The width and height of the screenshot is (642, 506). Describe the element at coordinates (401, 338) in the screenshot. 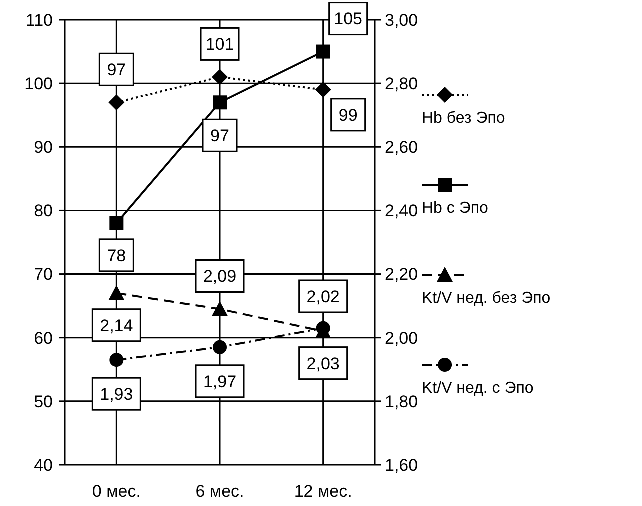

I see `y2-tick-label: 2,00` at that location.